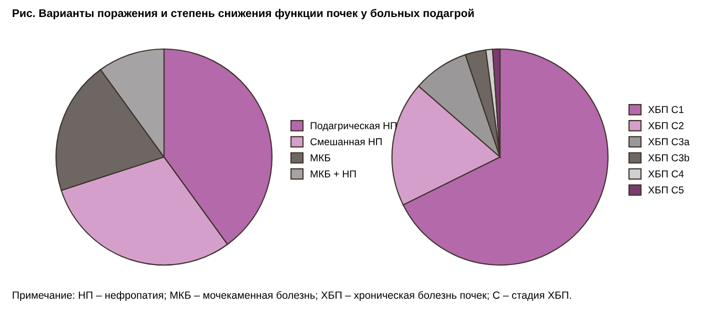 This screenshot has height=323, width=720. I want to click on legend-label: ХБП С4, so click(666, 174).